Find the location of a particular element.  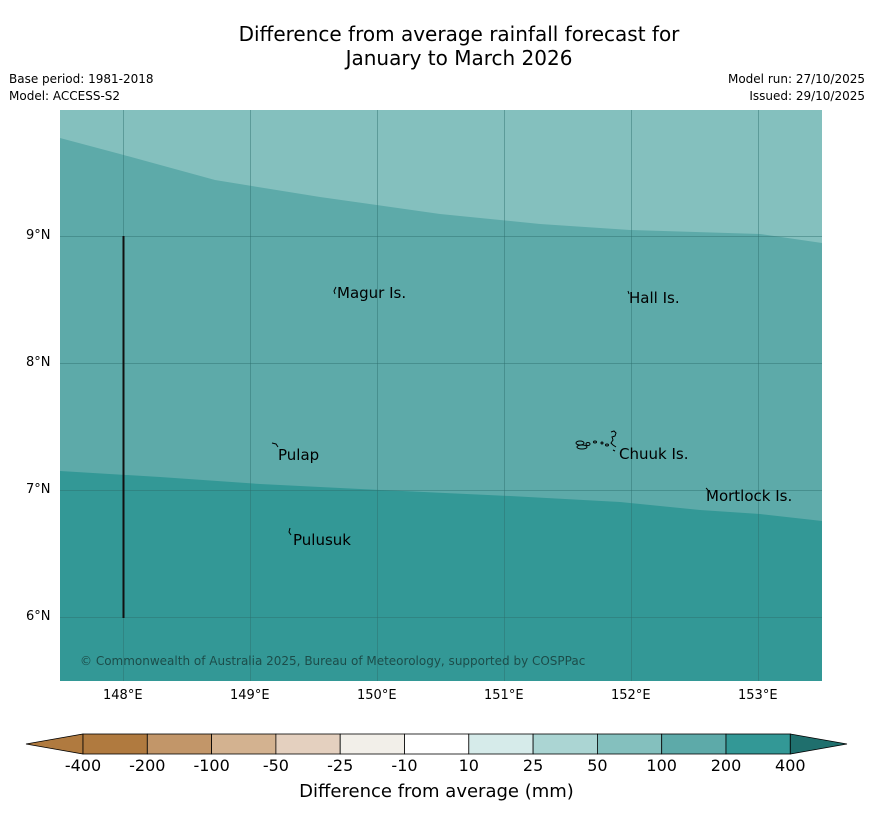

title-line-2: January to March 2026 is located at coordinates (459, 58).